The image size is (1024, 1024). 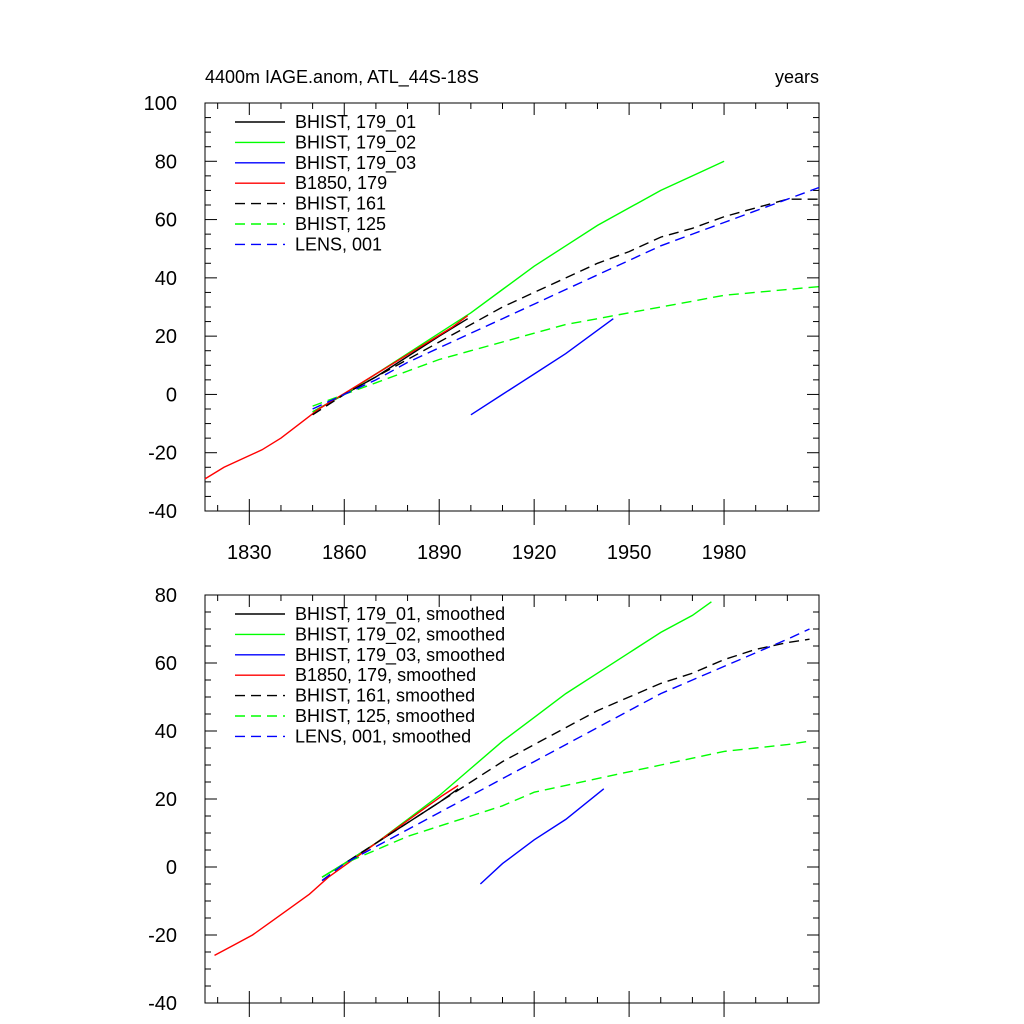 What do you see at coordinates (249, 553) in the screenshot?
I see `x-tick-label: 1830` at bounding box center [249, 553].